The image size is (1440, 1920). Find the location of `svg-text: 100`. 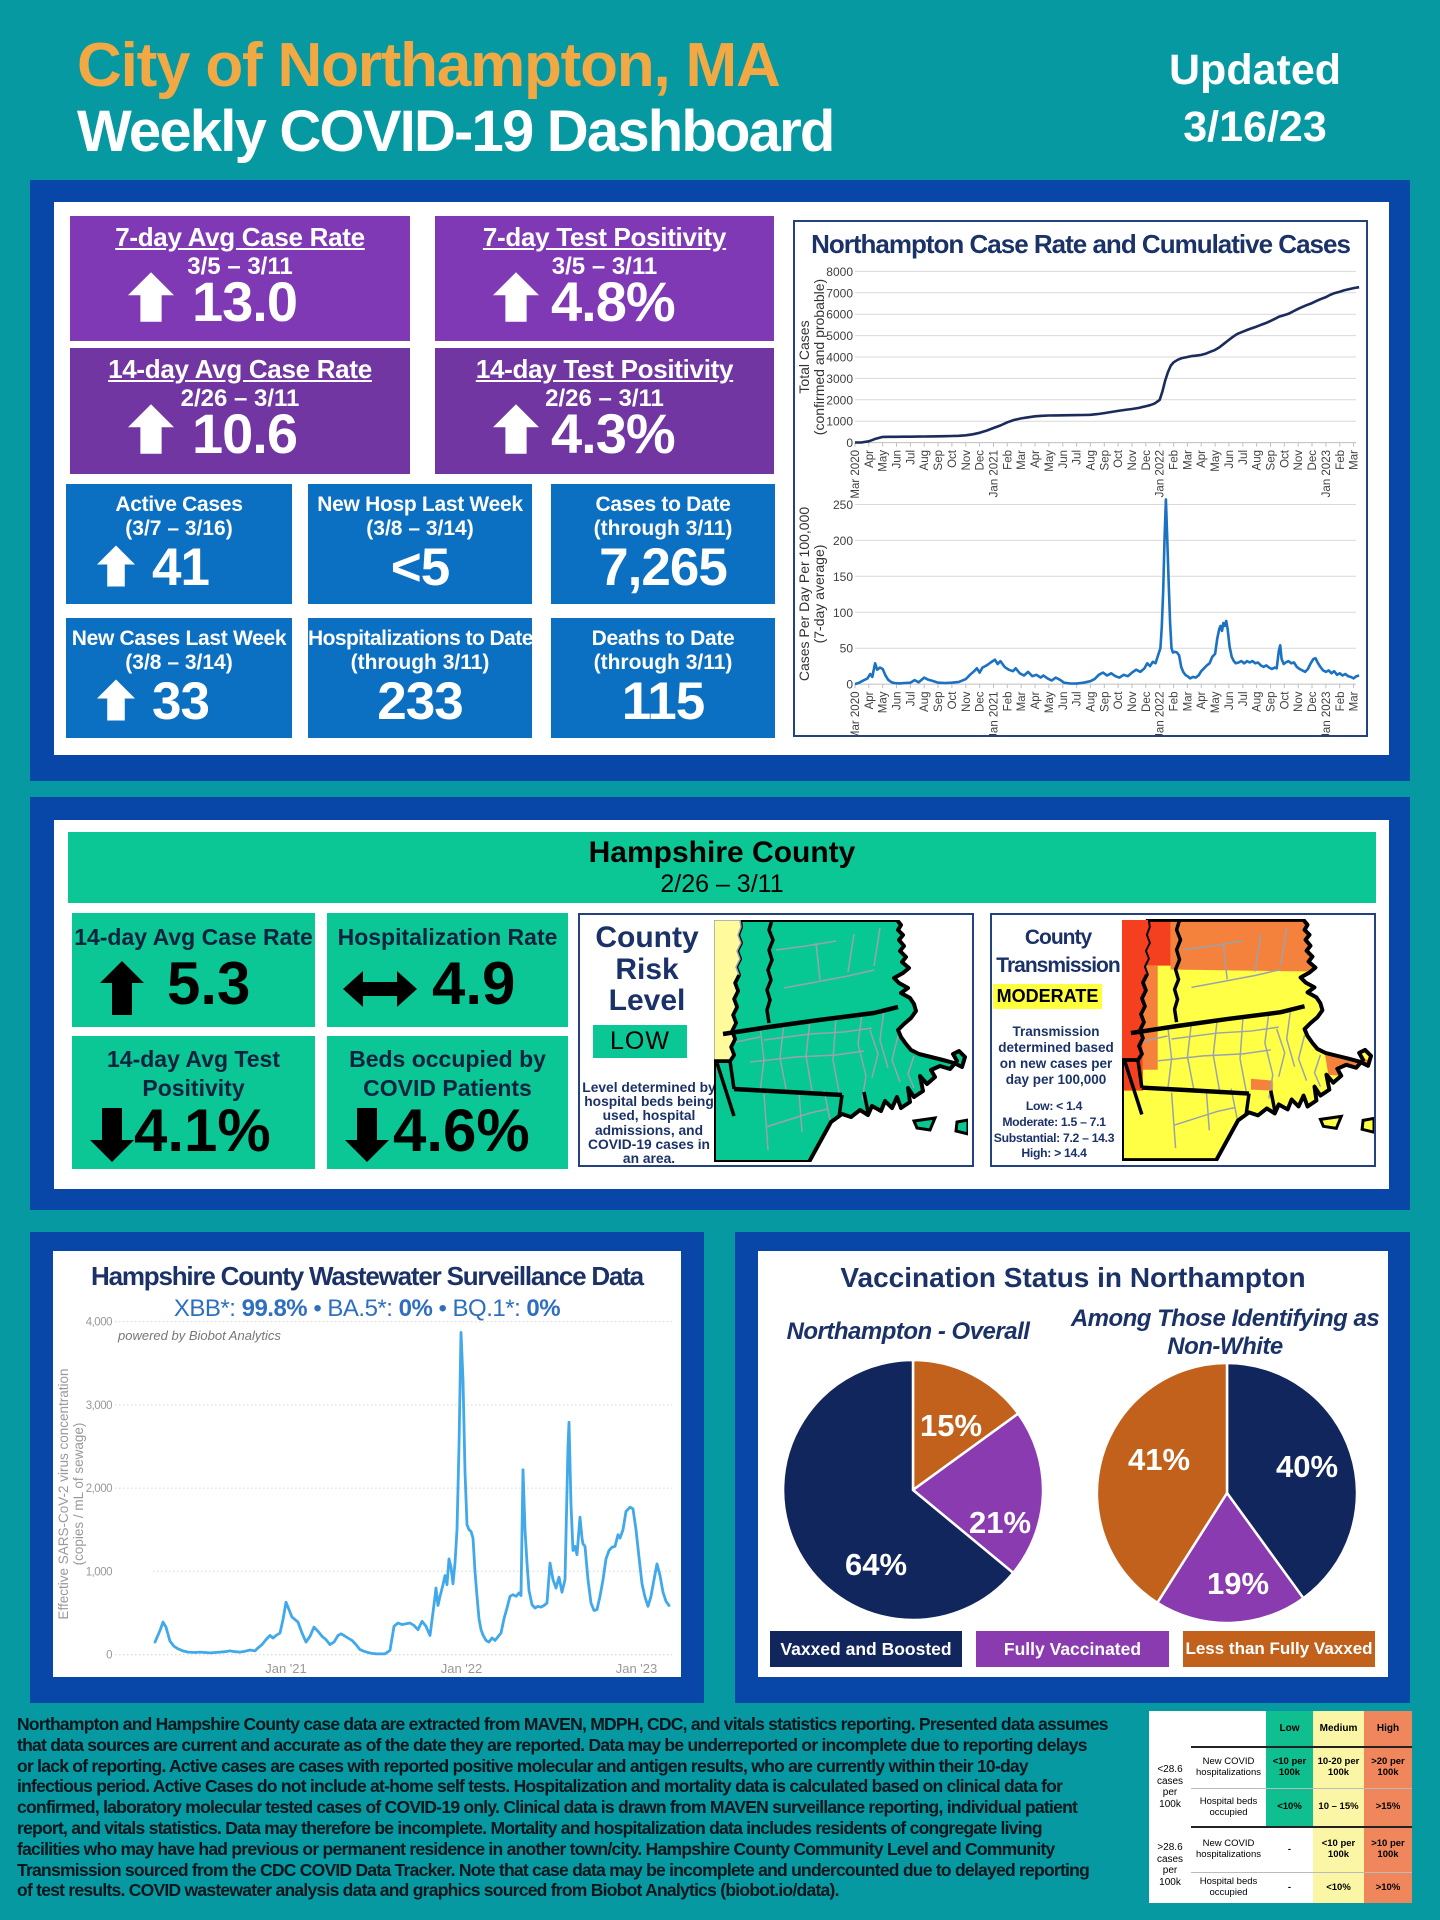

svg-text: 100 is located at coordinates (843, 613).